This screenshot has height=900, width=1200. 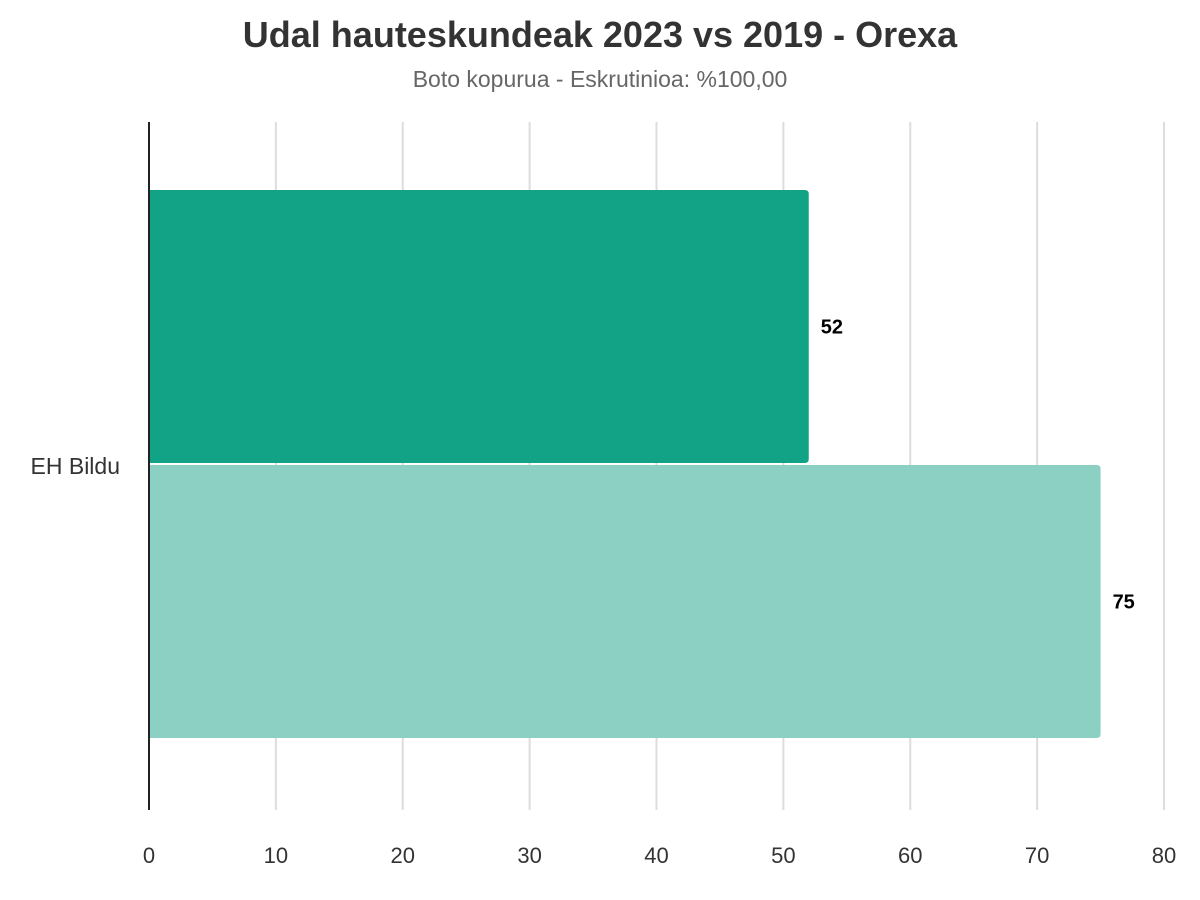 What do you see at coordinates (832, 328) in the screenshot?
I see `bar-value-label: 52` at bounding box center [832, 328].